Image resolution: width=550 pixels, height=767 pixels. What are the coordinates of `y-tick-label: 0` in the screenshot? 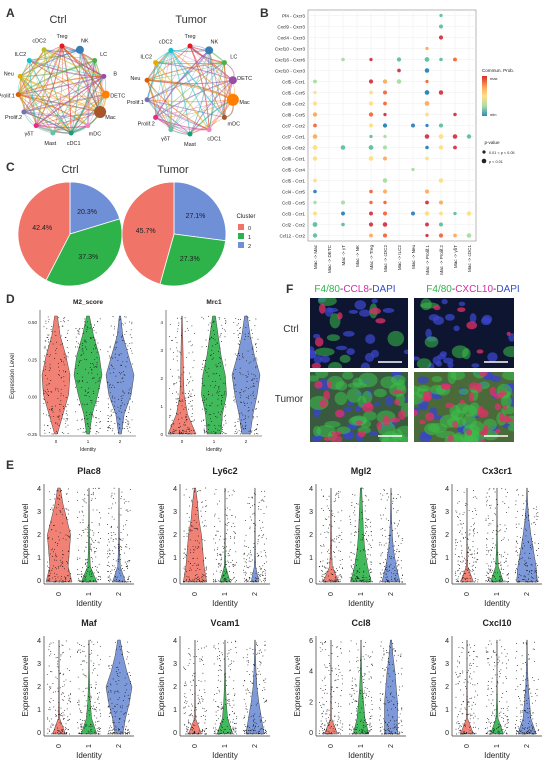 It's located at (39, 581).